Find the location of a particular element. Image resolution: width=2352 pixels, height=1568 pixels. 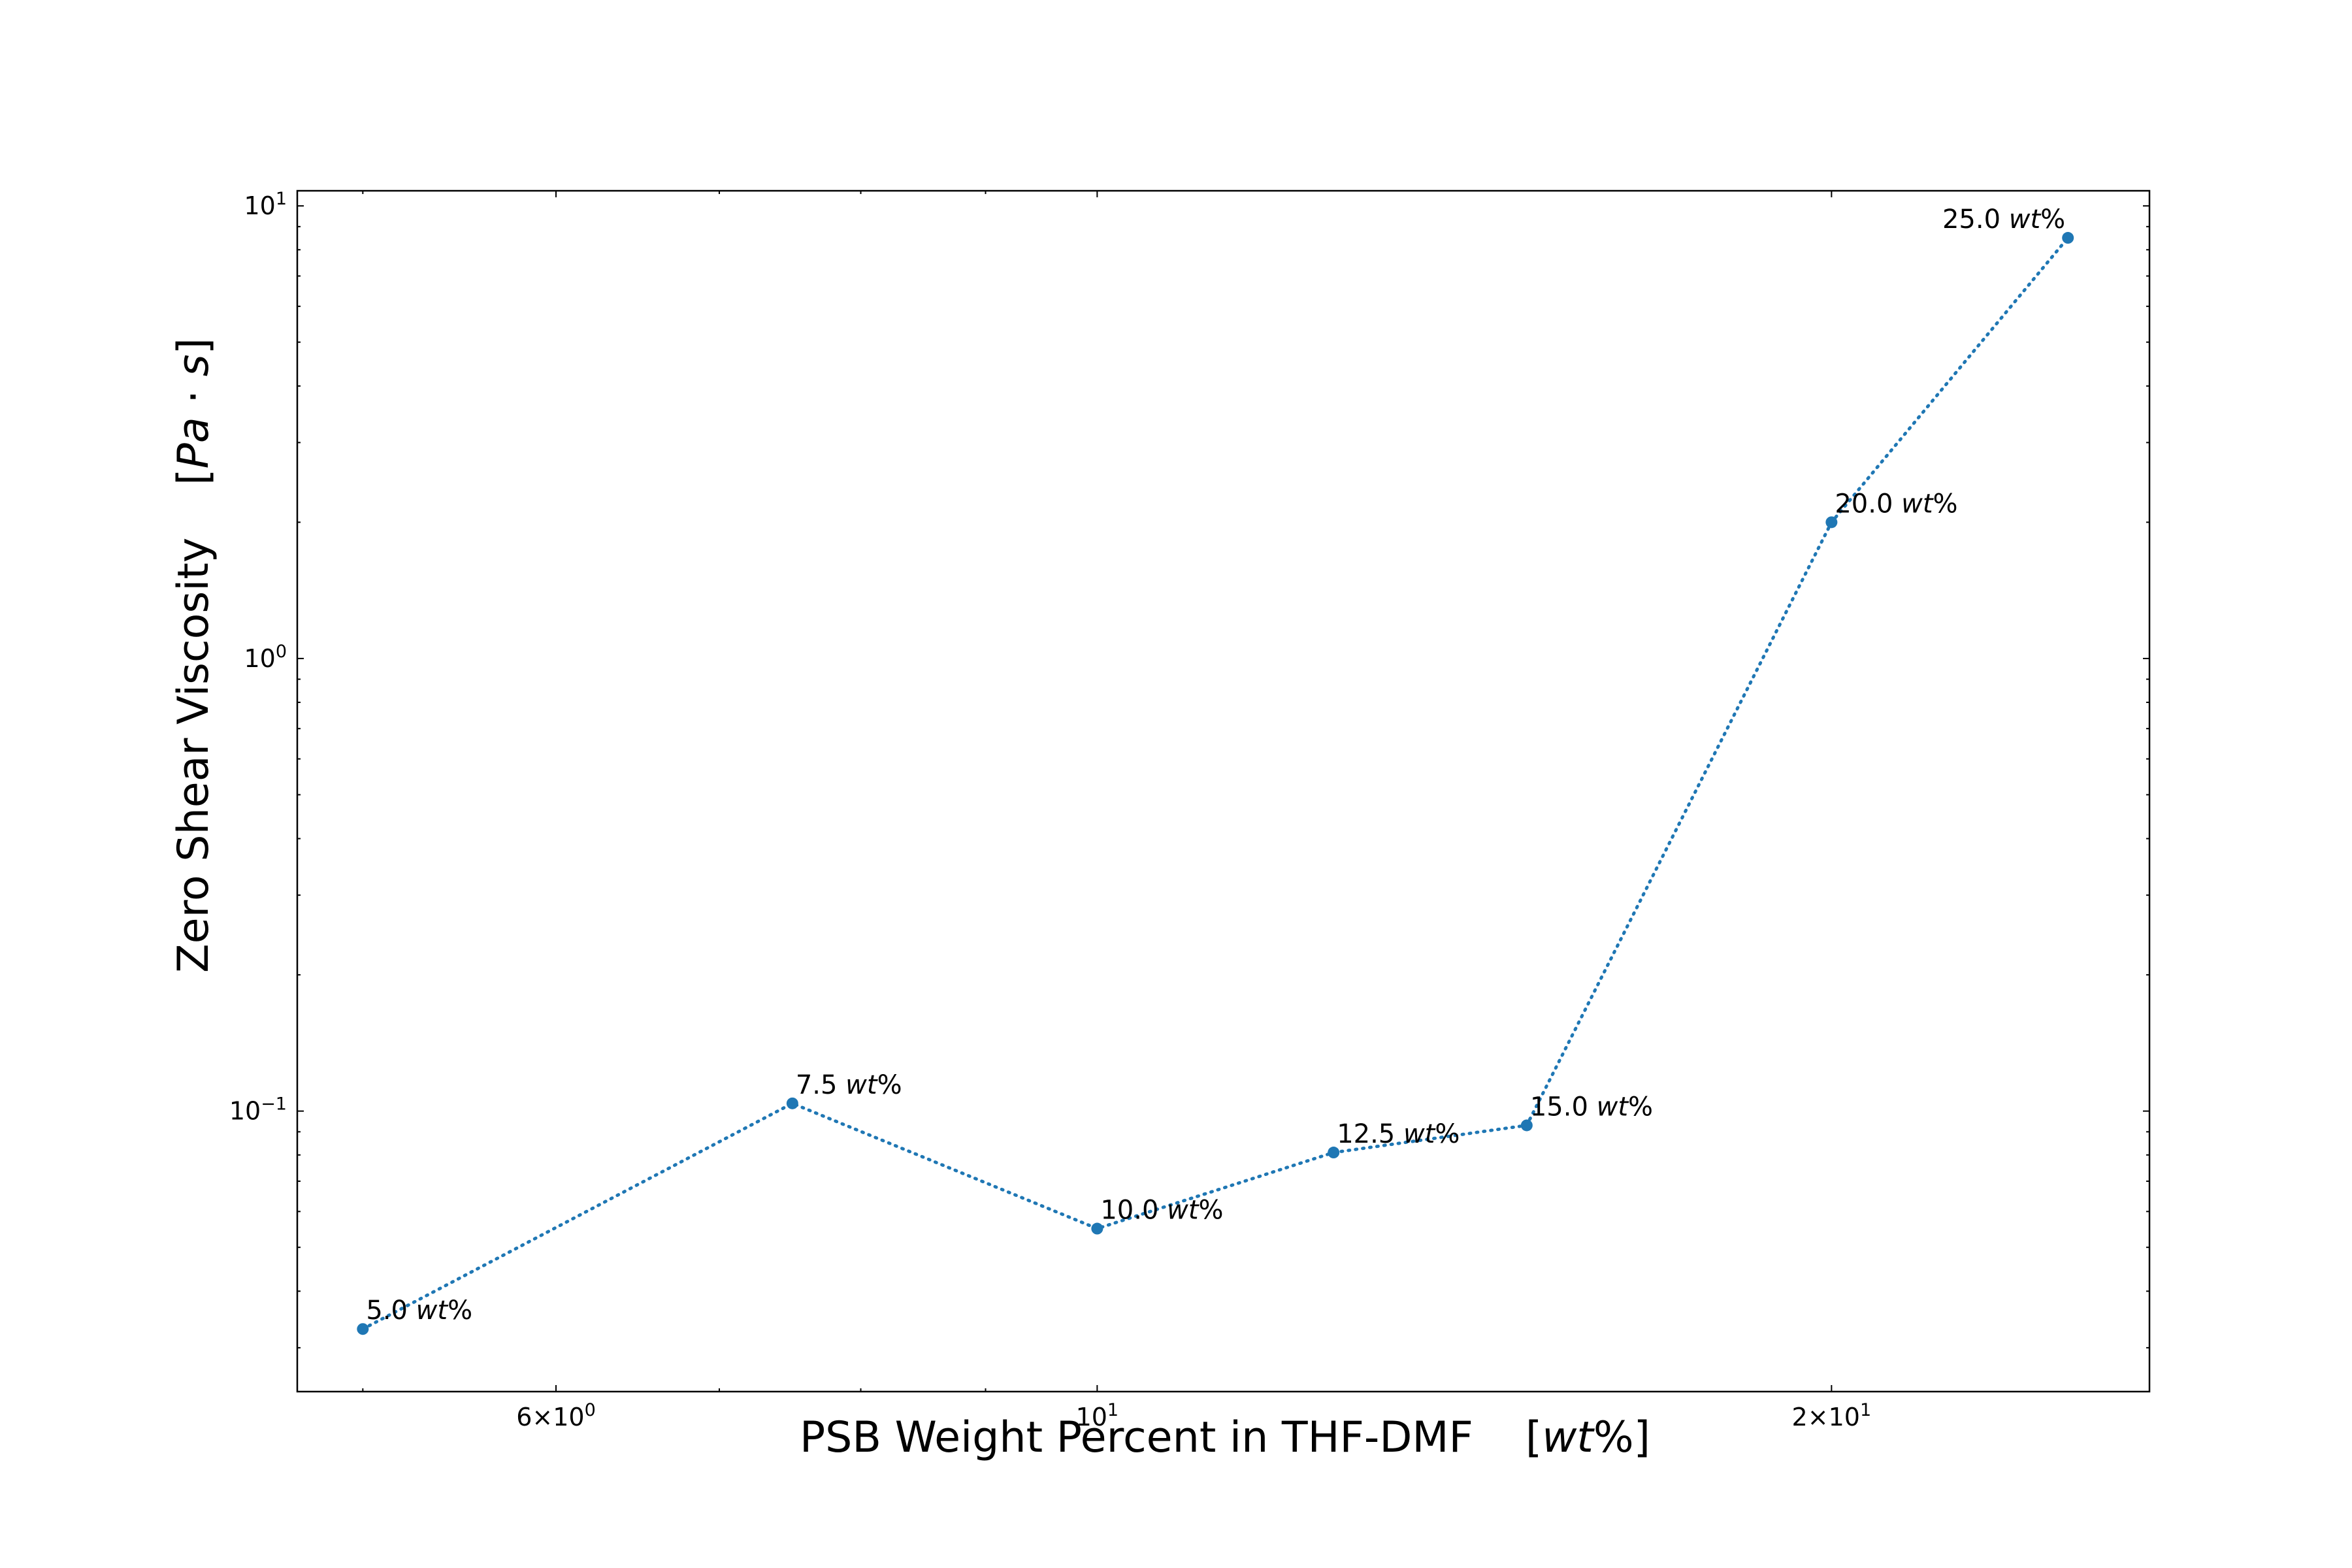

y-tick-label: 10⁻¹ is located at coordinates (258, 1110).